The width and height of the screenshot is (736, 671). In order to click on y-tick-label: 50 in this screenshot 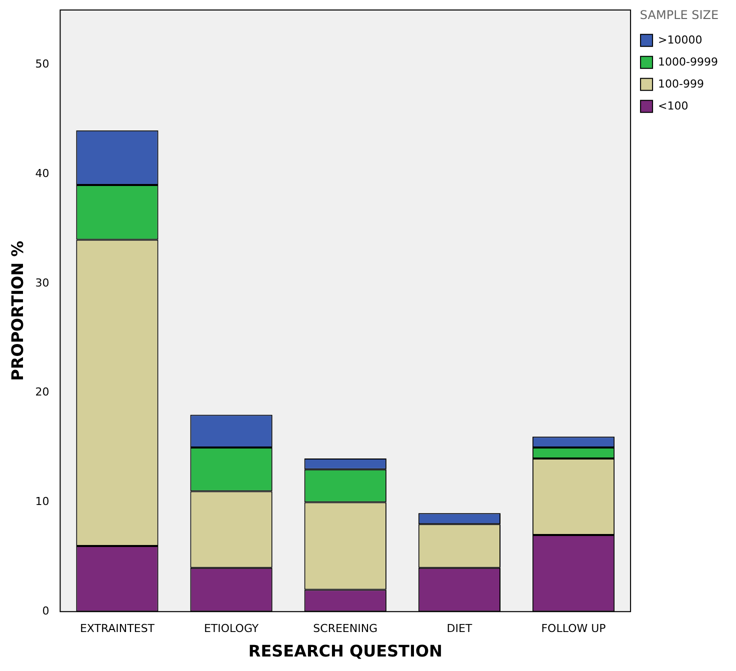, I will do `click(42, 64)`.